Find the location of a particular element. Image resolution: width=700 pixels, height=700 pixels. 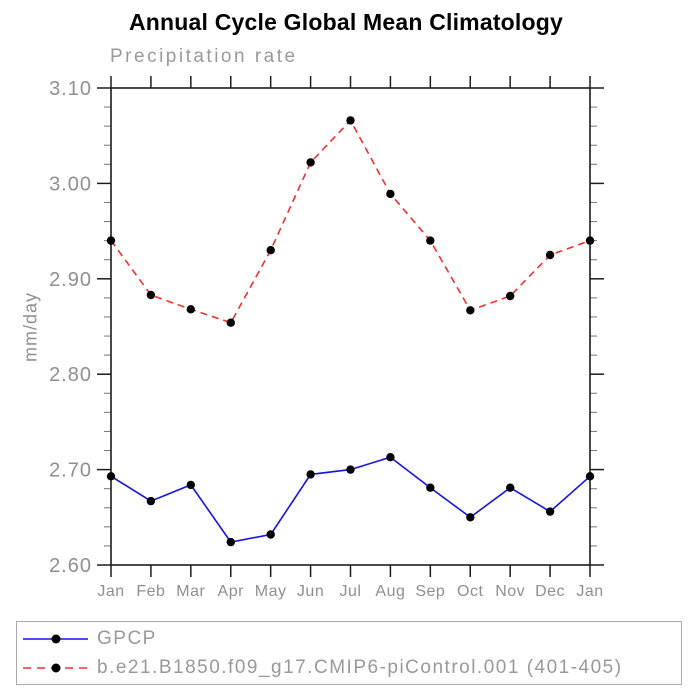

x-tick-label: Apr is located at coordinates (231, 591).